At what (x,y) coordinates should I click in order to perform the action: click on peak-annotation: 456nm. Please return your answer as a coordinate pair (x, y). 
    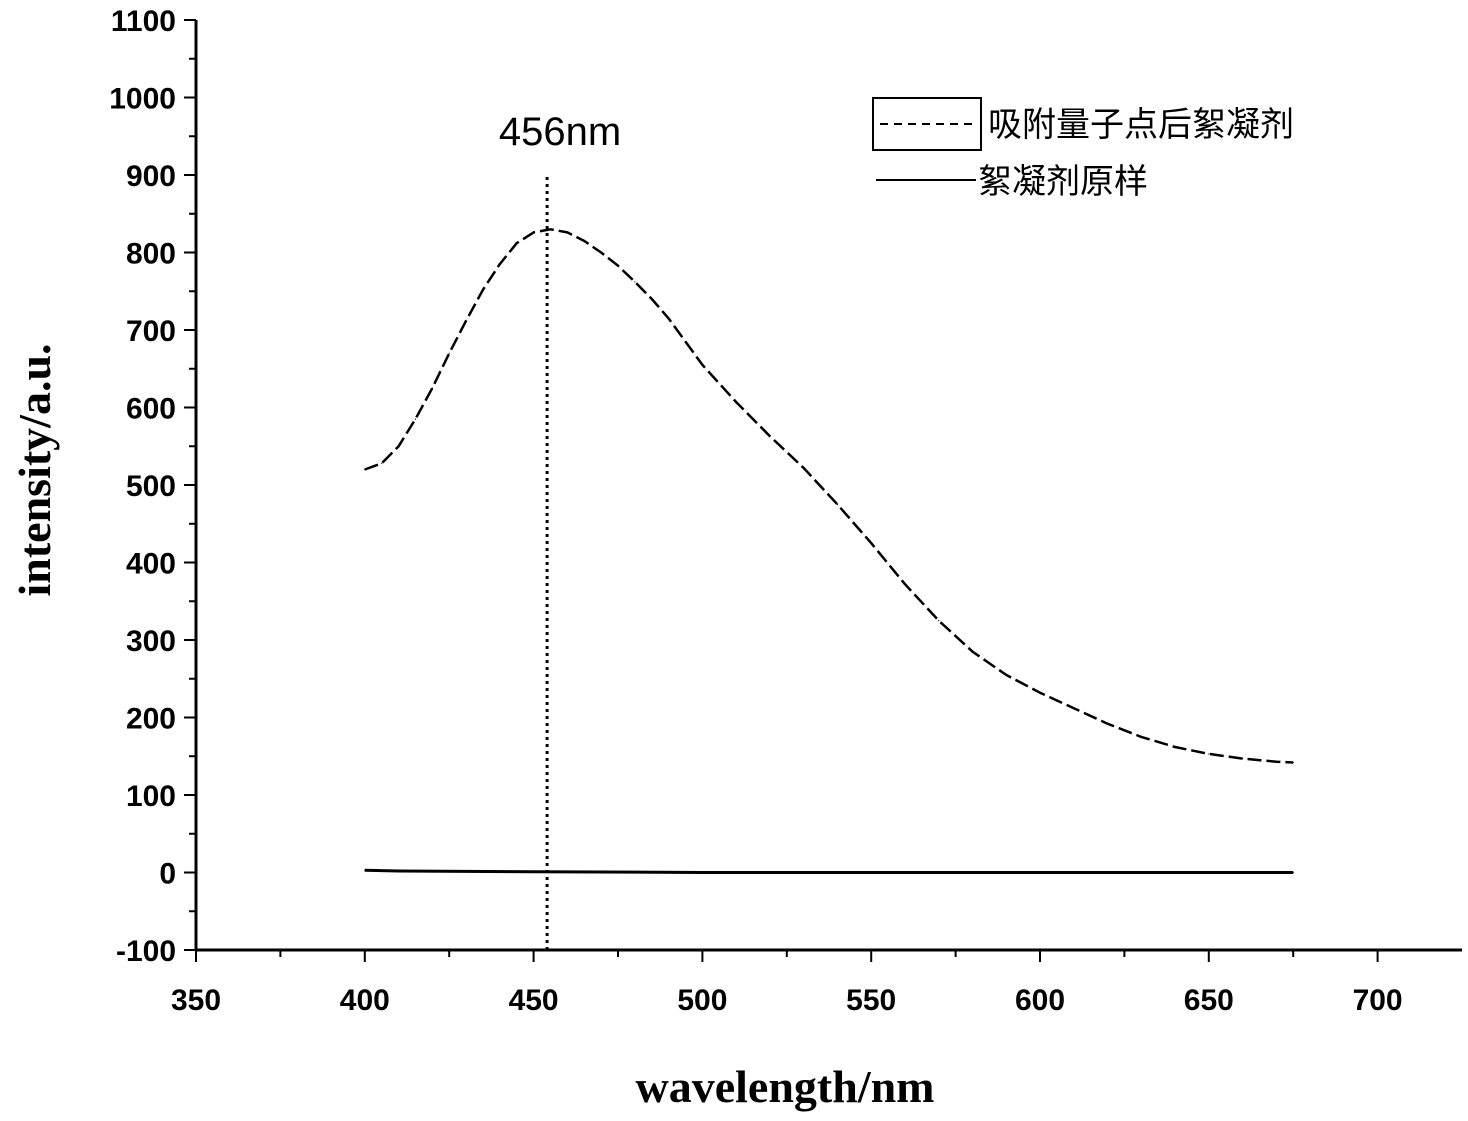
    Looking at the image, I should click on (560, 132).